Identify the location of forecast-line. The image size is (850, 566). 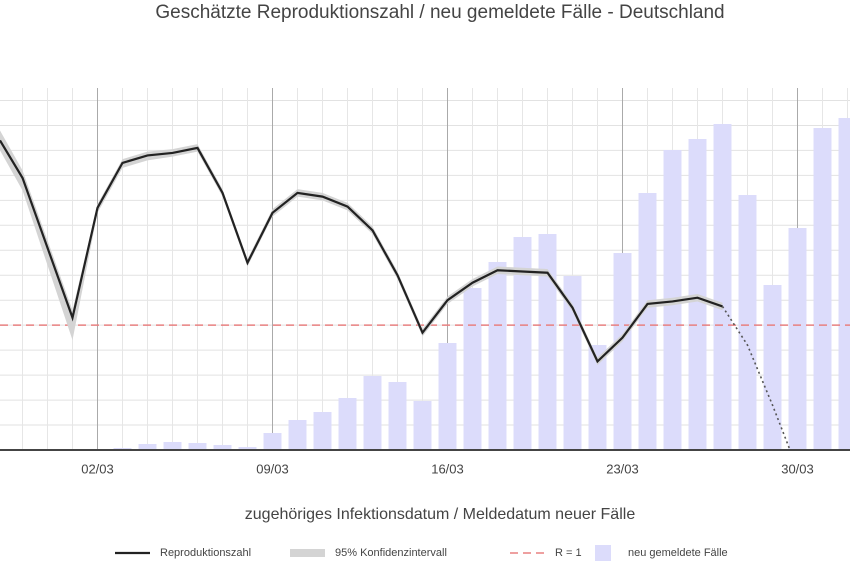
(756, 378).